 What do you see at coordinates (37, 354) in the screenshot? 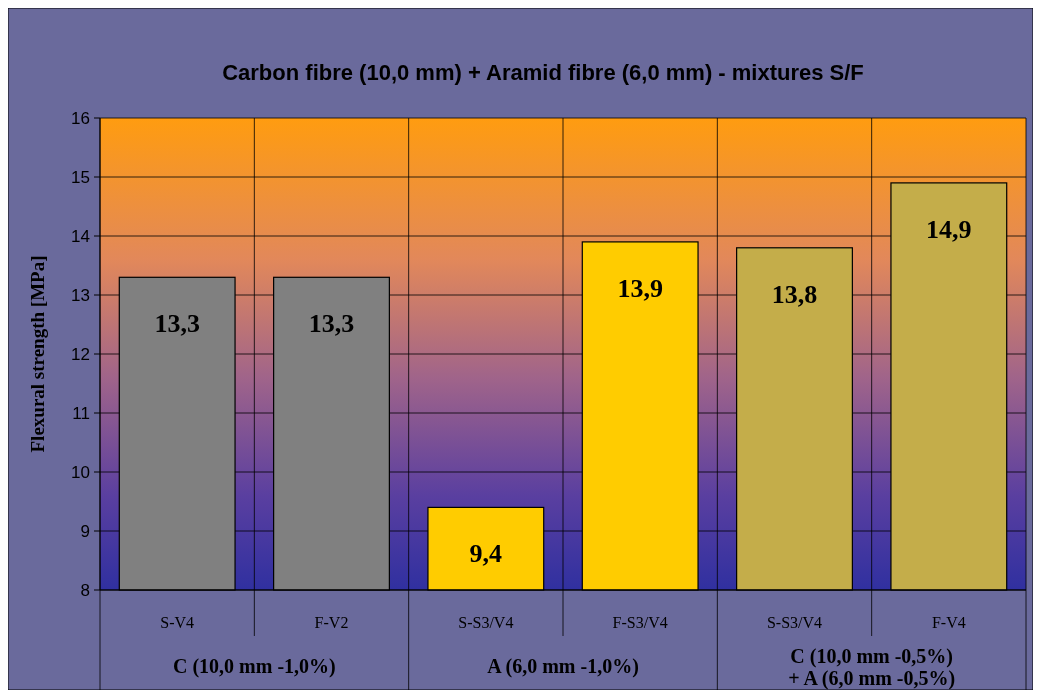
I see `y-axis-title: Flexural strength [MPa]` at bounding box center [37, 354].